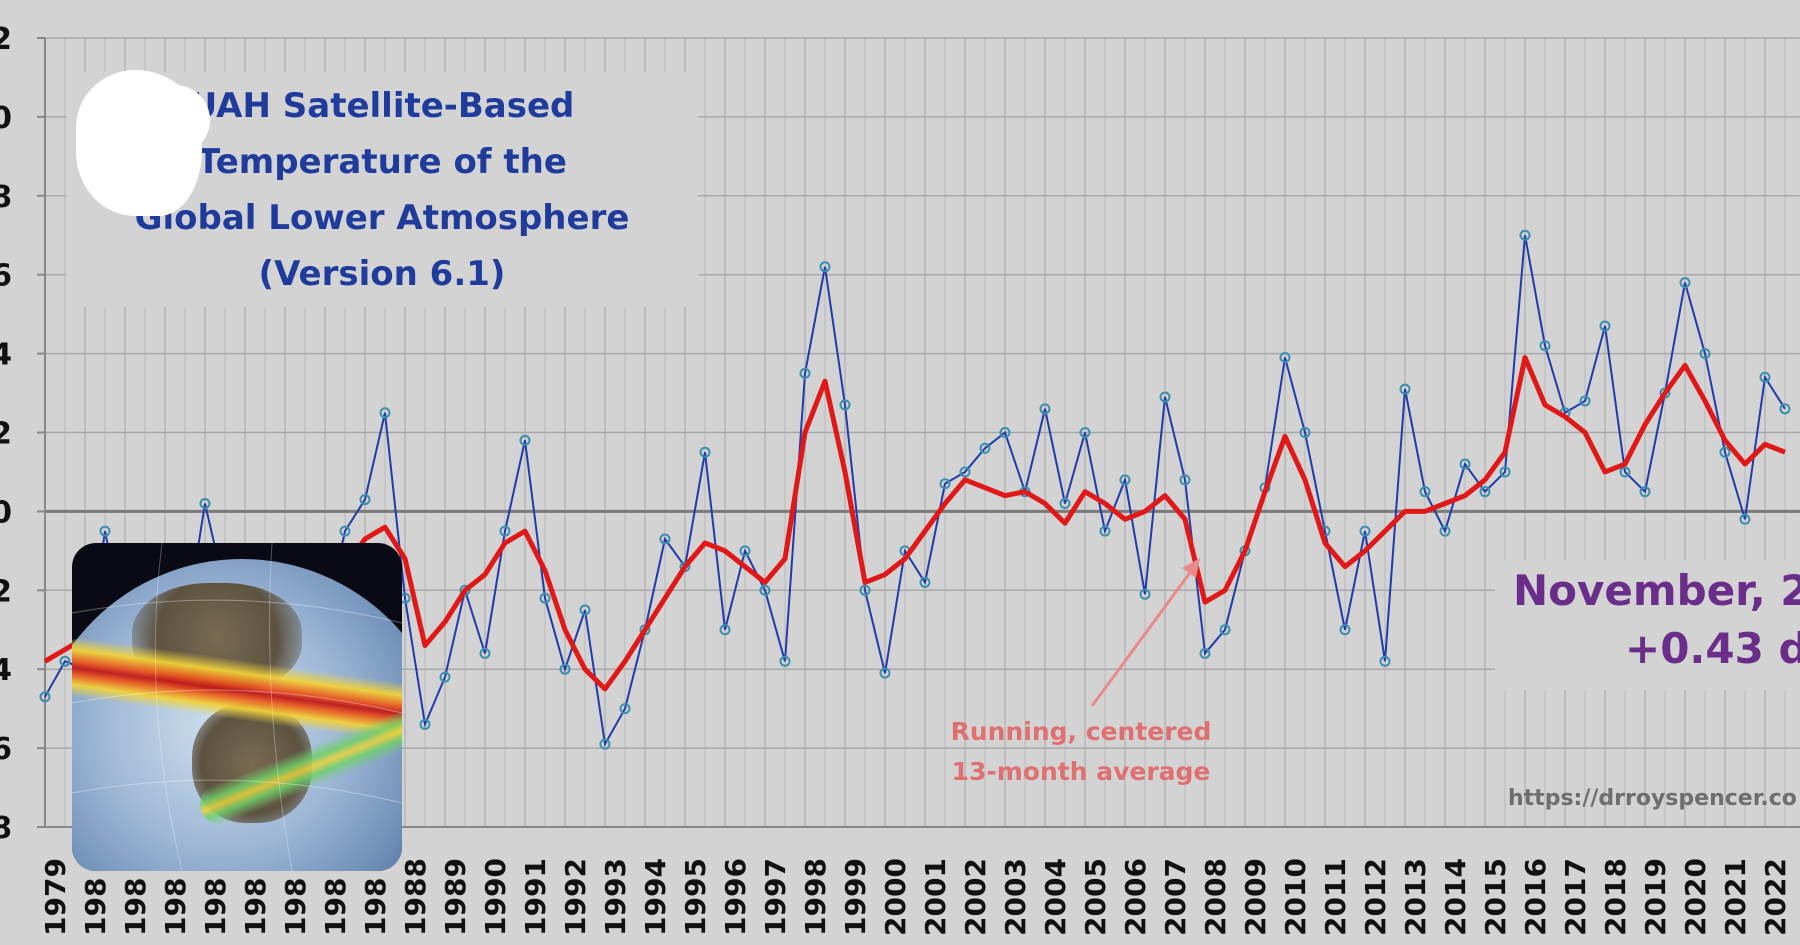  Describe the element at coordinates (575, 897) in the screenshot. I see `x-tick-label: 1992` at that location.